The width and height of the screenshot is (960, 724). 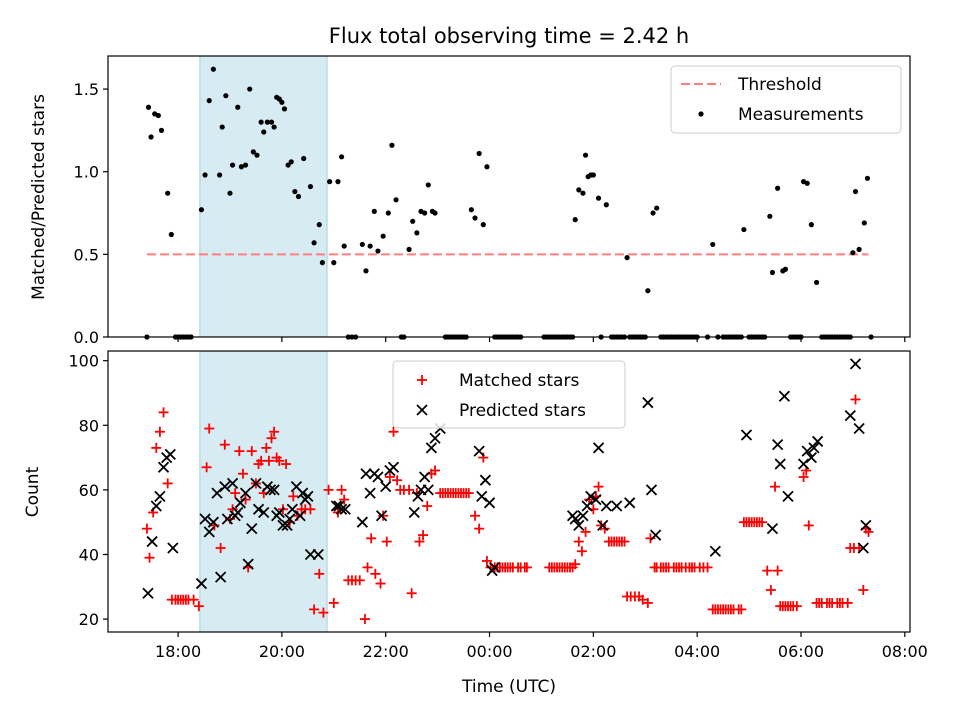 I want to click on top-y-tick-label: 0.5, so click(x=86, y=254).